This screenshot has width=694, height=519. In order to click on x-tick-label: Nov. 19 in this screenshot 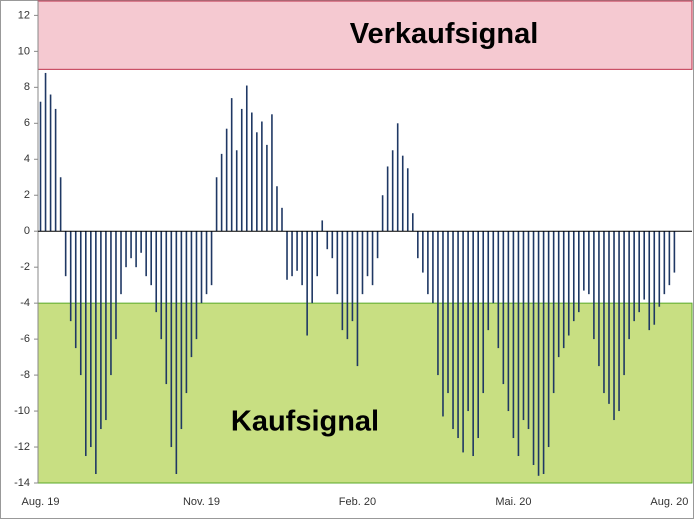, I will do `click(201, 502)`.